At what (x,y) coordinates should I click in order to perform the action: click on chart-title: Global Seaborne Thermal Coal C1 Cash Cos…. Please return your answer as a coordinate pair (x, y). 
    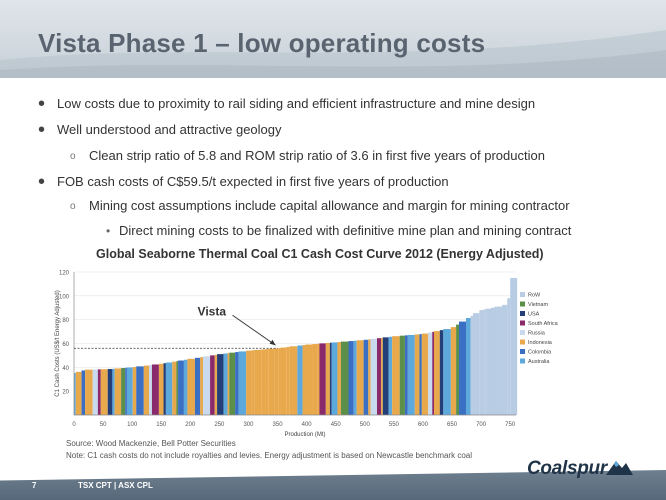
    Looking at the image, I should click on (320, 254).